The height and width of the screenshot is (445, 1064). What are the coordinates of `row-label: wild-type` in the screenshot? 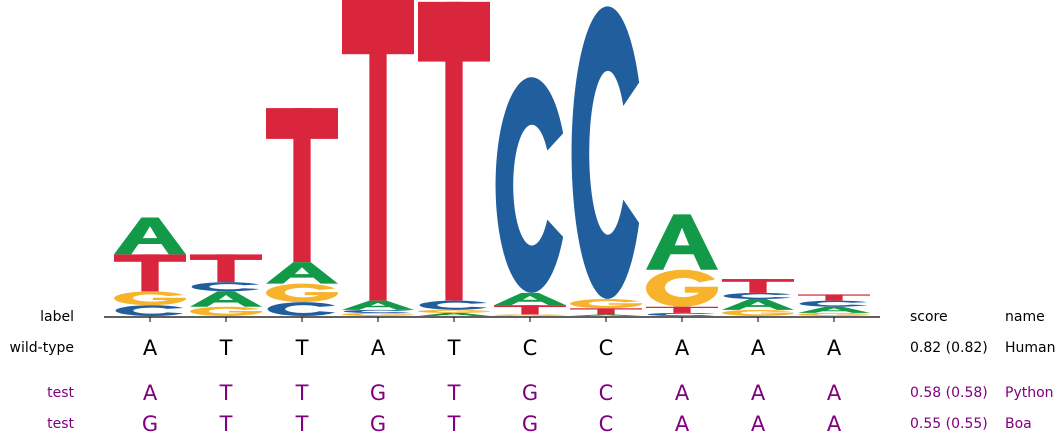 It's located at (41, 348).